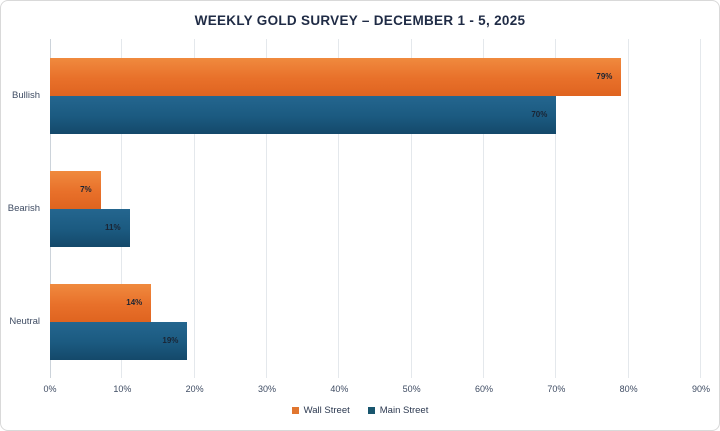 This screenshot has height=431, width=720. I want to click on bar-wall-street: 14%, so click(101, 302).